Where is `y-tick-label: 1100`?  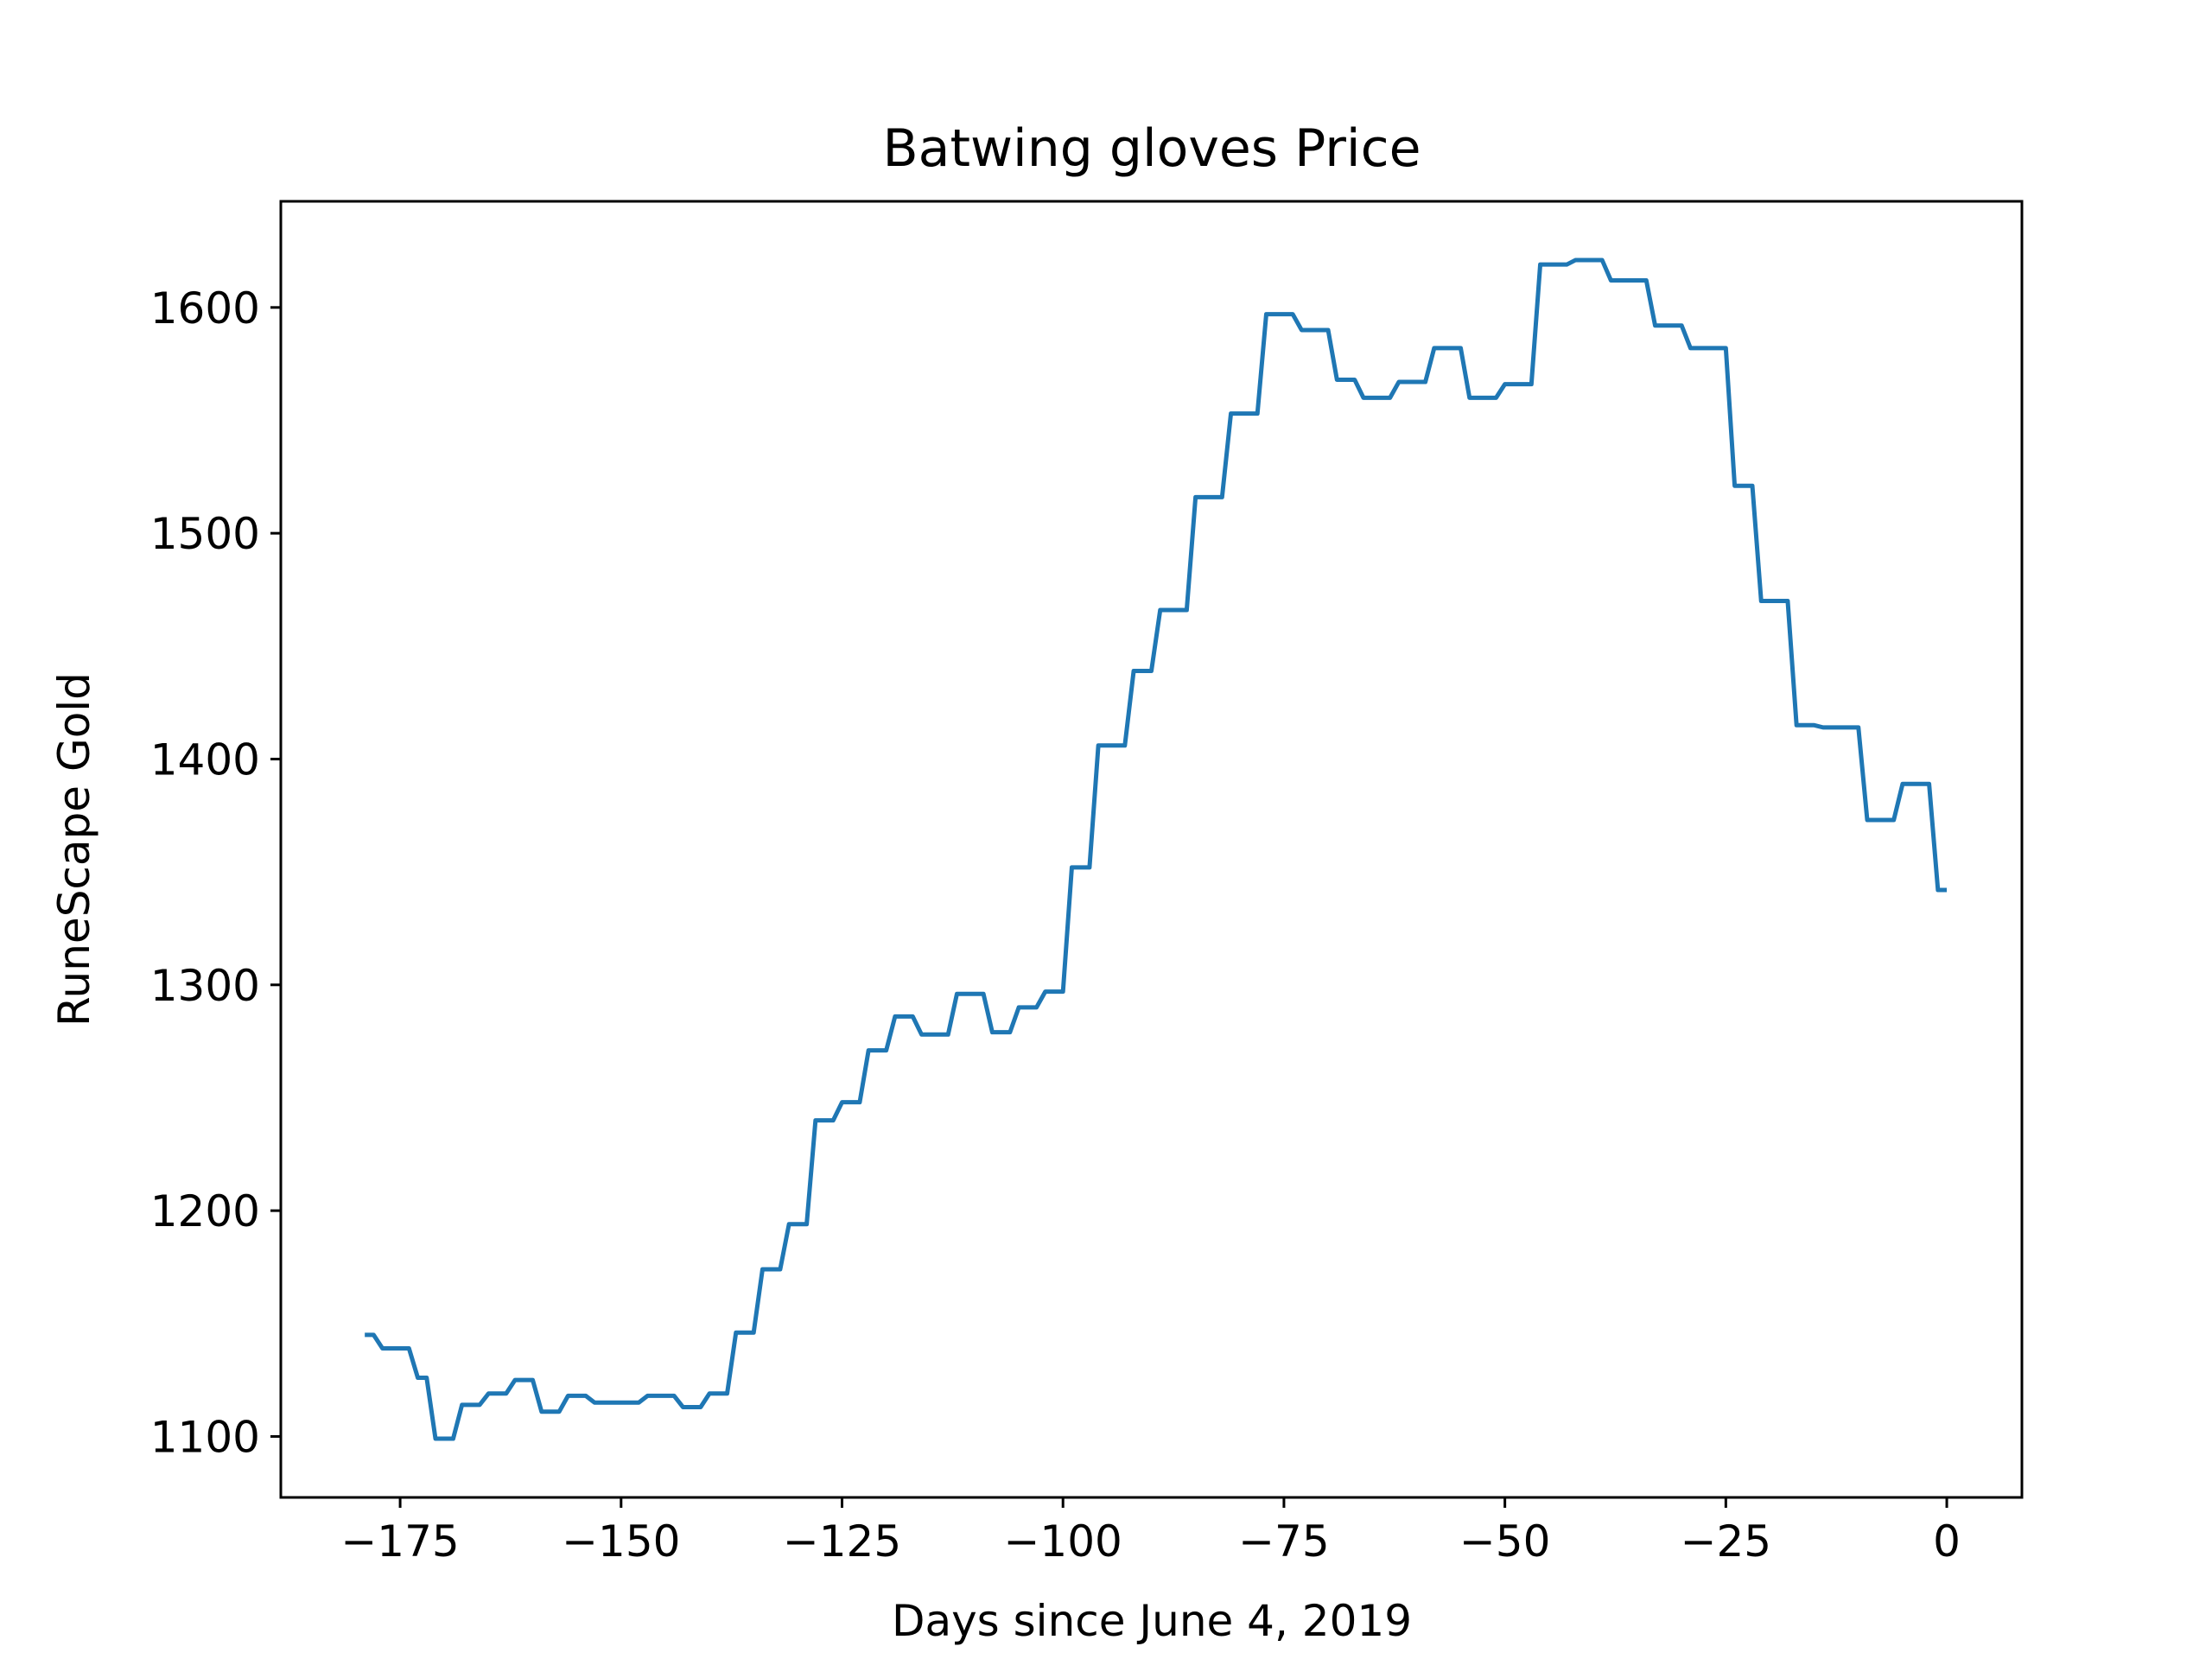
y-tick-label: 1100 is located at coordinates (205, 1437).